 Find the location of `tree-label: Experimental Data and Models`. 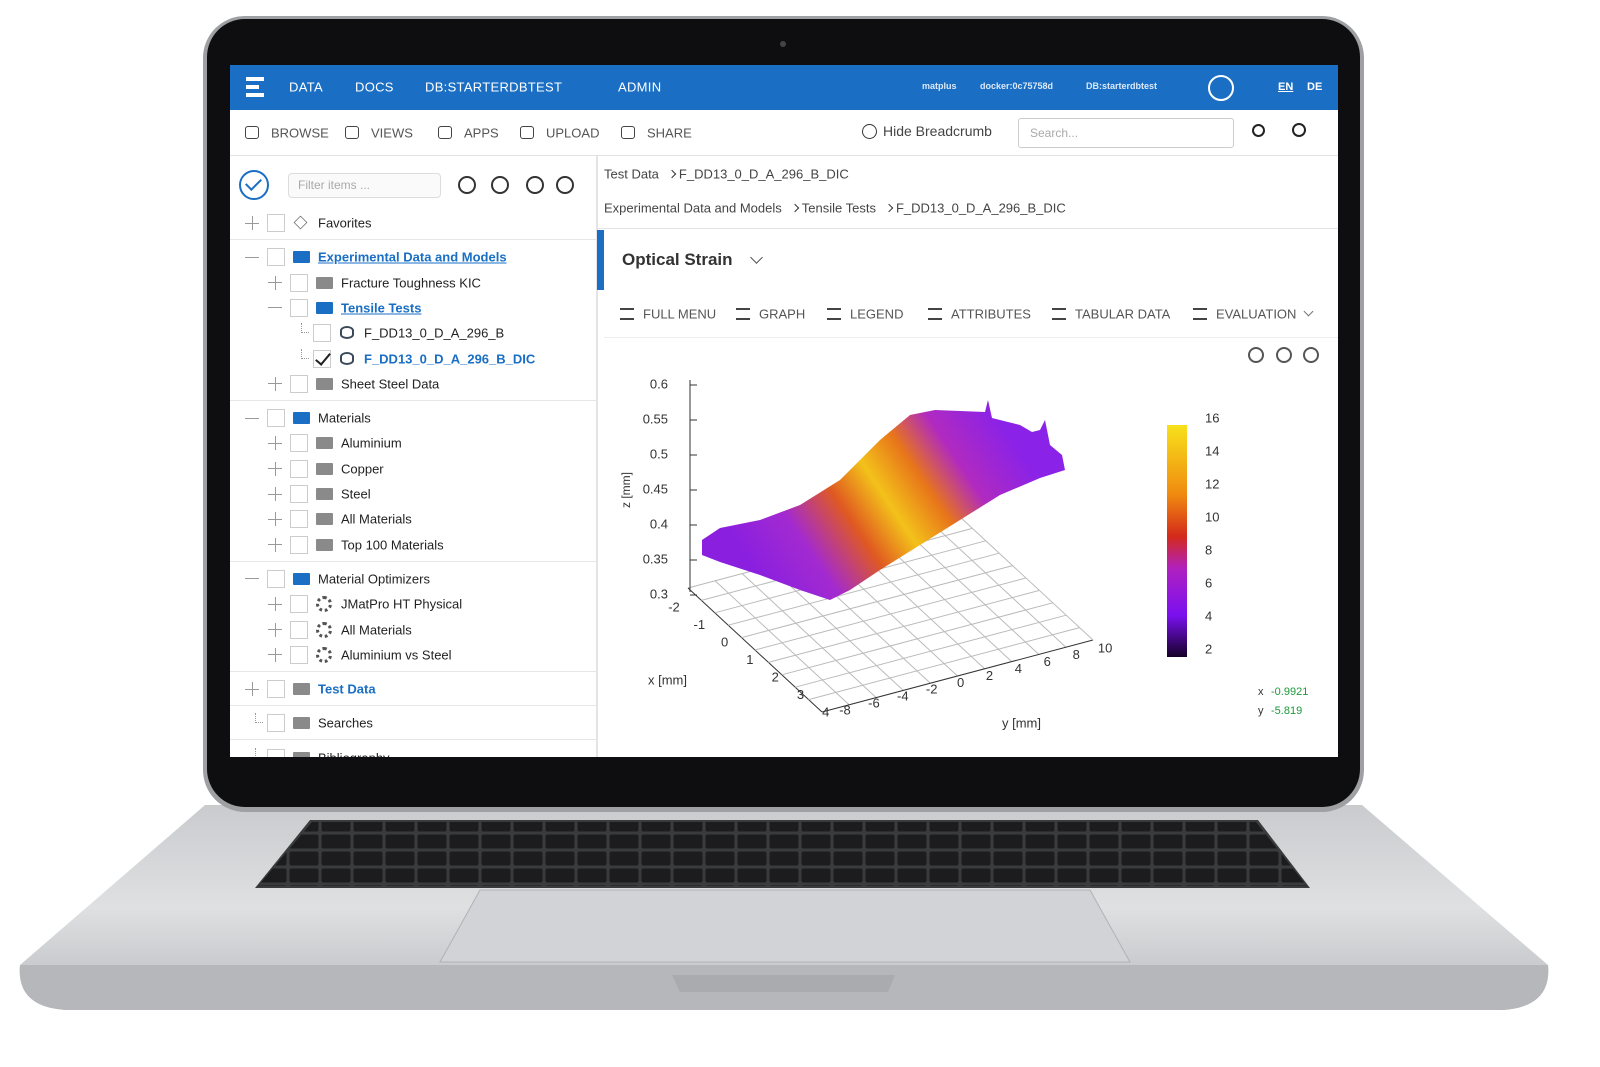

tree-label: Experimental Data and Models is located at coordinates (412, 257).